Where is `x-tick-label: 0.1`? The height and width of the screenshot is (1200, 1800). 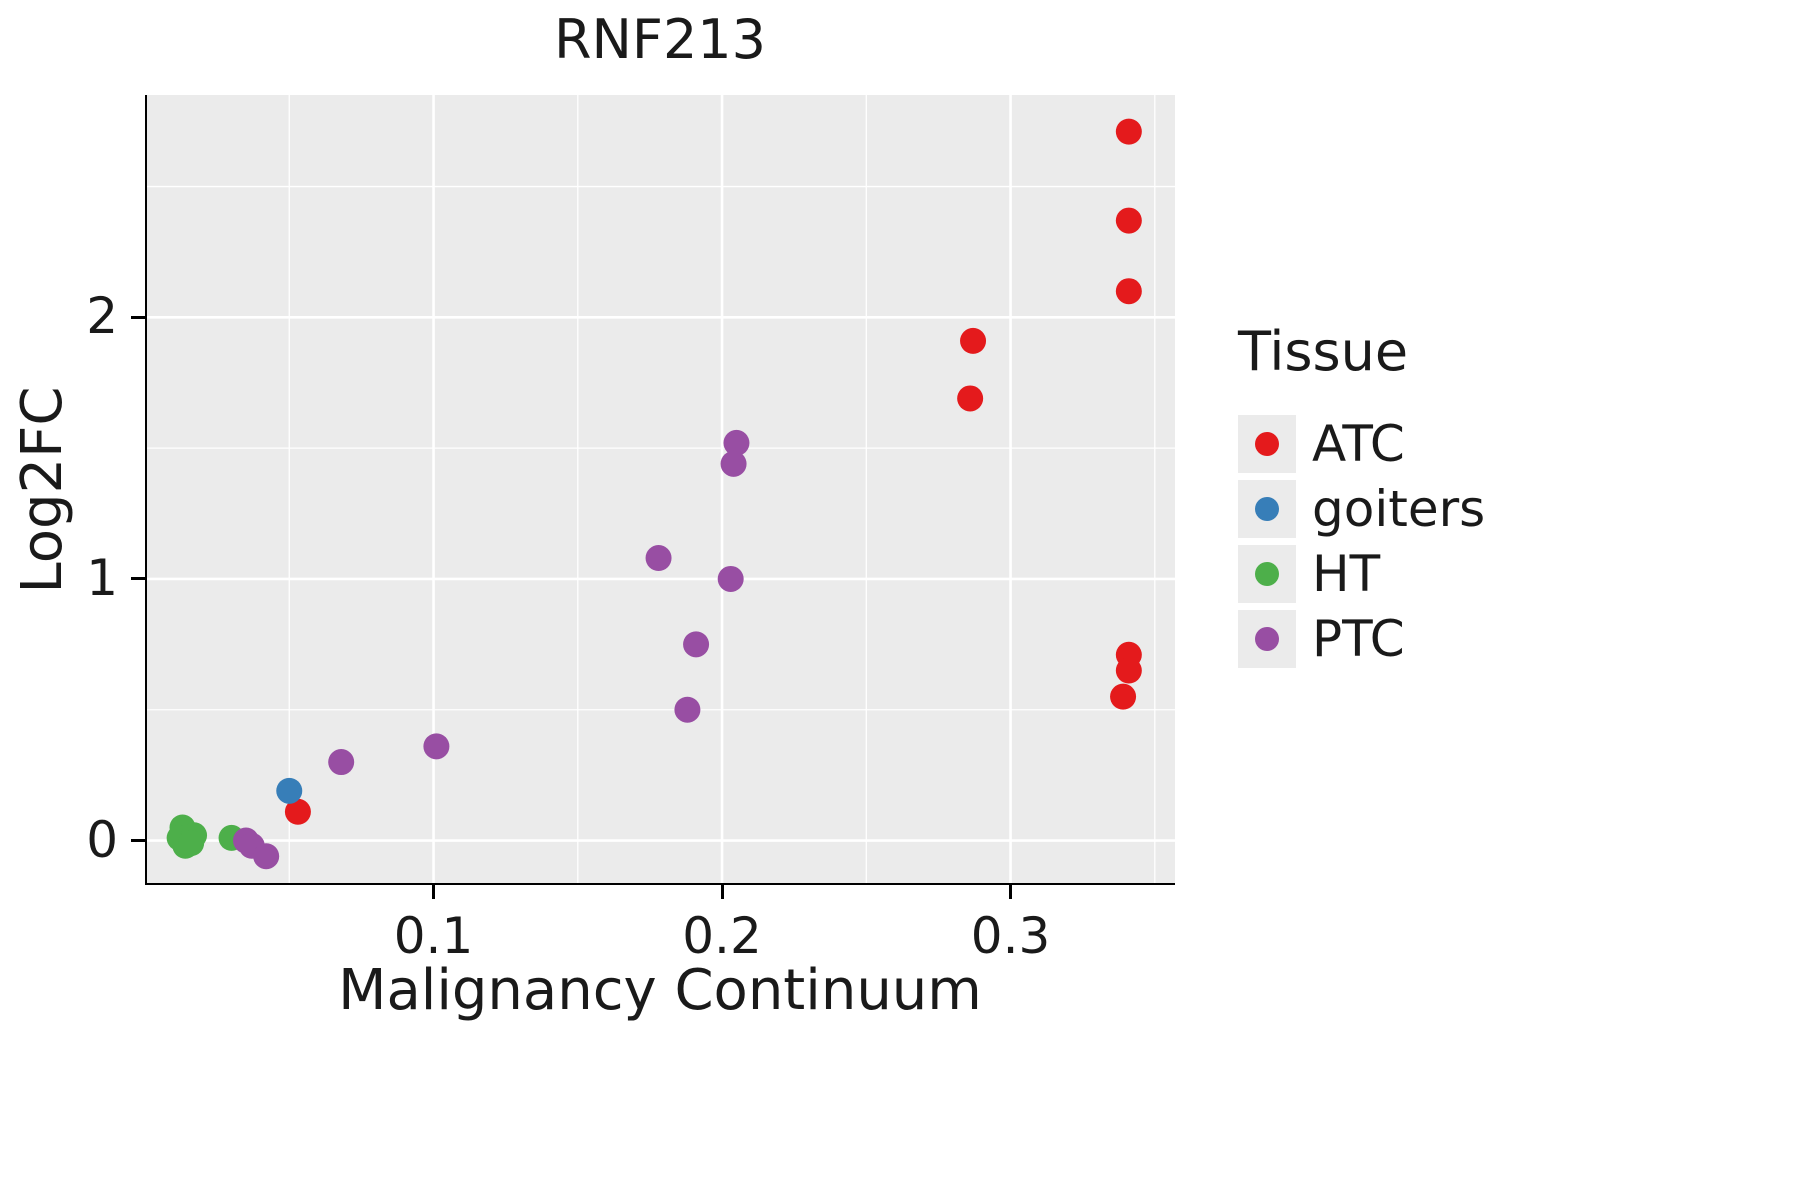 x-tick-label: 0.1 is located at coordinates (433, 936).